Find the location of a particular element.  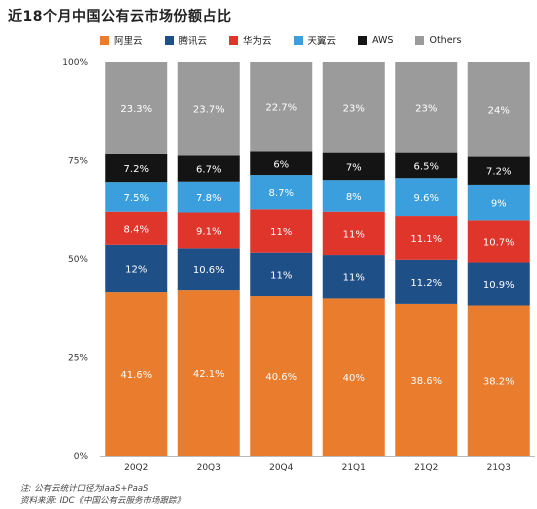

legend-item: 天翼云 is located at coordinates (315, 40).